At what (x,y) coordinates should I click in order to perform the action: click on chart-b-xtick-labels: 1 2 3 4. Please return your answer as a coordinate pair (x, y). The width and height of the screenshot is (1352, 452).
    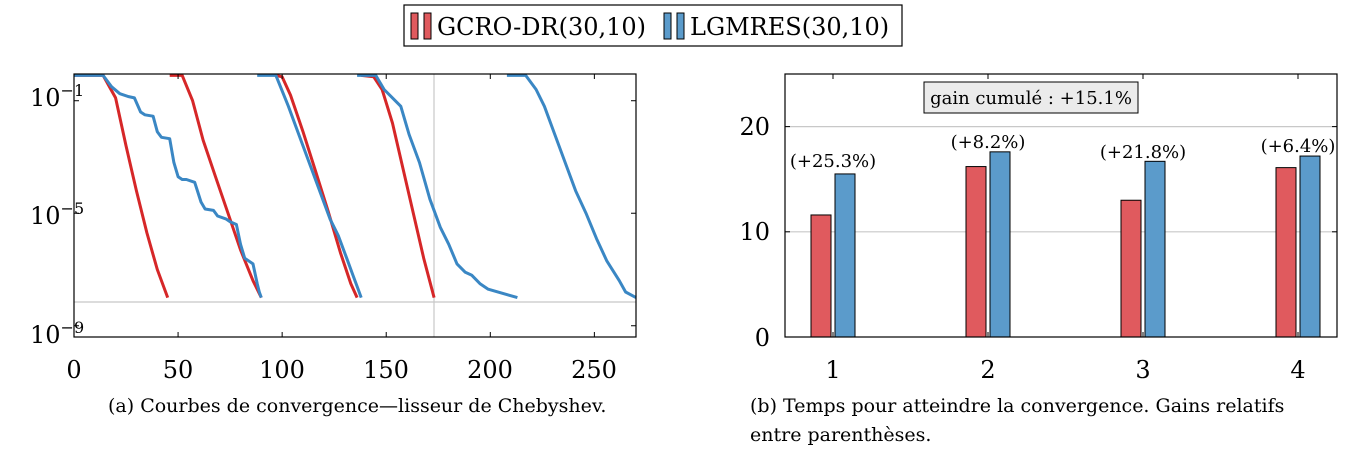
    Looking at the image, I should click on (1065, 370).